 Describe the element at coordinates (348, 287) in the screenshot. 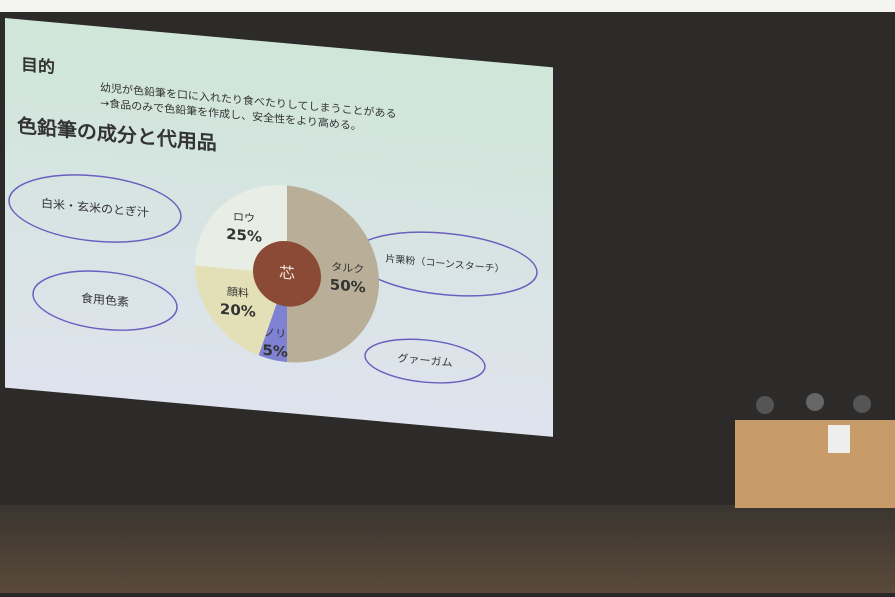

I see `value-label: 50%` at that location.